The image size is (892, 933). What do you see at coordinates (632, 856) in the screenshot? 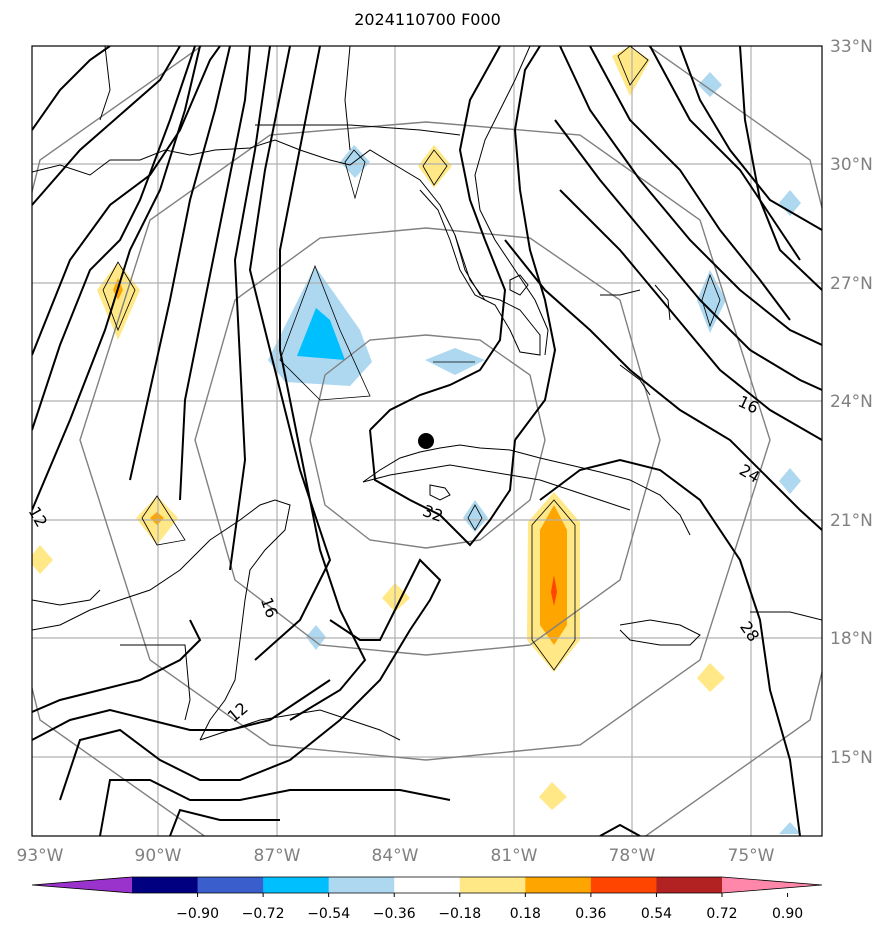
I see `lon-tick-label: 78°W` at bounding box center [632, 856].